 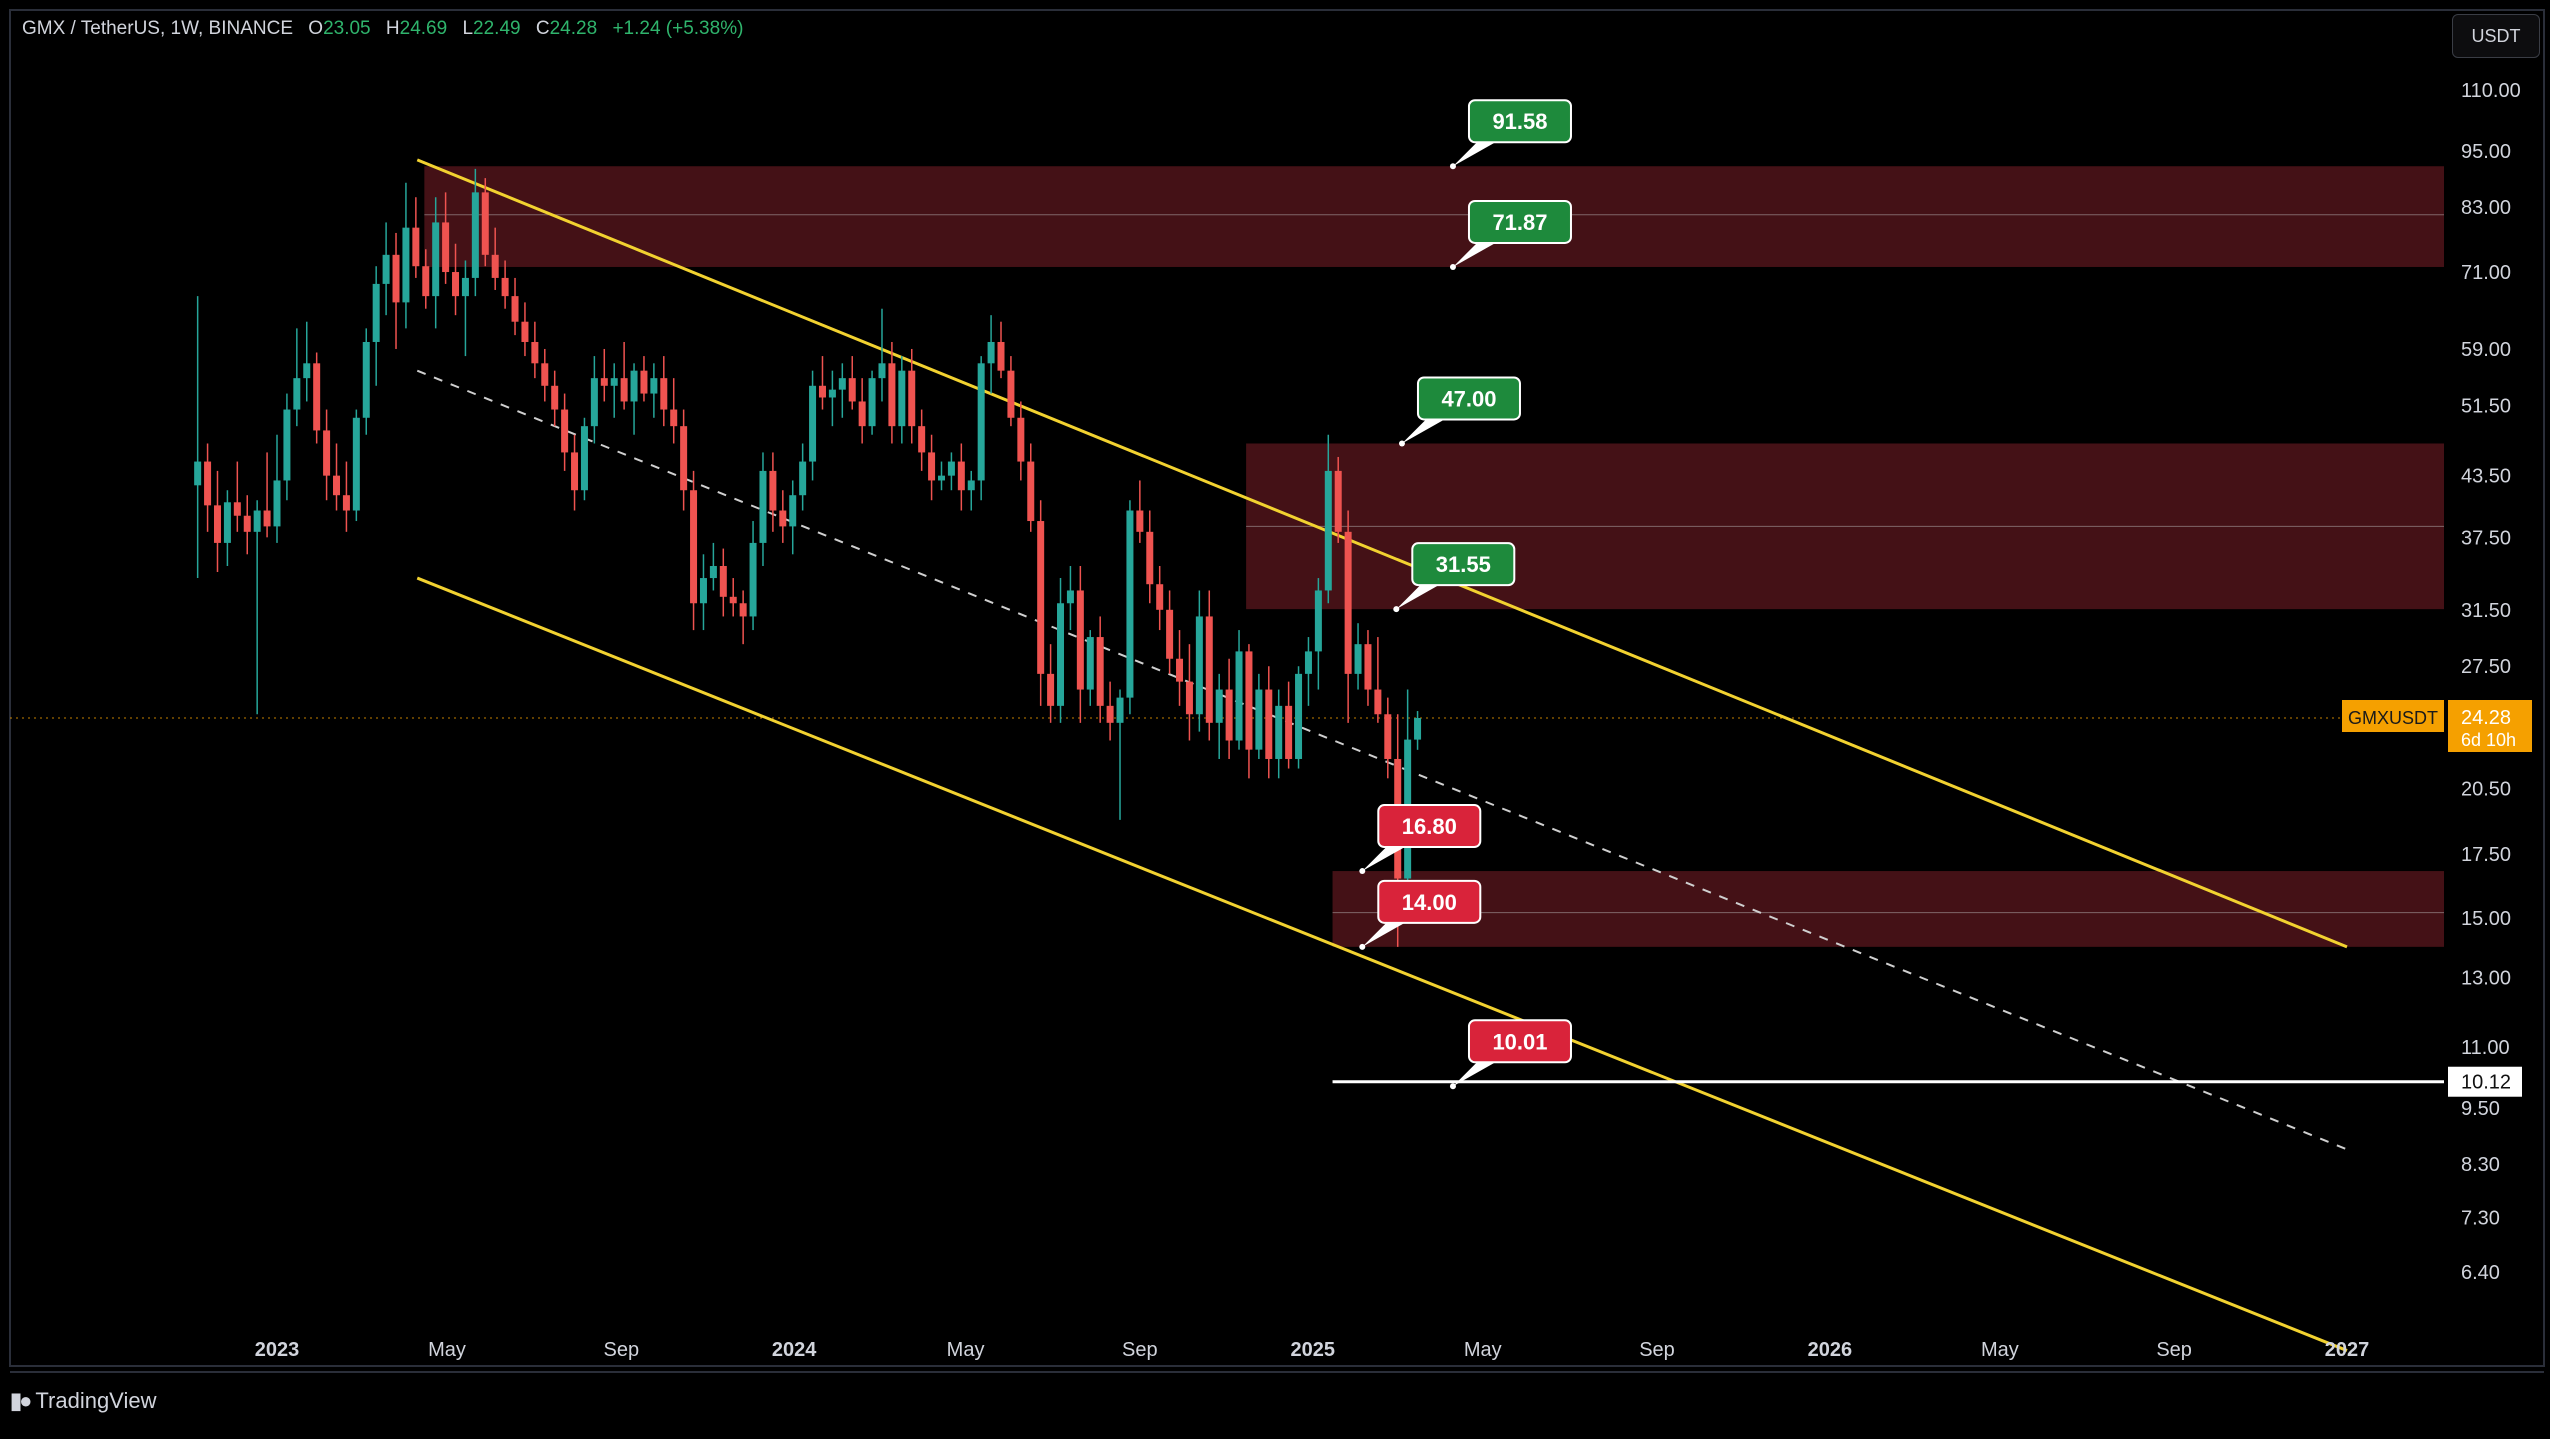 What do you see at coordinates (2485, 1048) in the screenshot?
I see `y-tick-14: 11.00` at bounding box center [2485, 1048].